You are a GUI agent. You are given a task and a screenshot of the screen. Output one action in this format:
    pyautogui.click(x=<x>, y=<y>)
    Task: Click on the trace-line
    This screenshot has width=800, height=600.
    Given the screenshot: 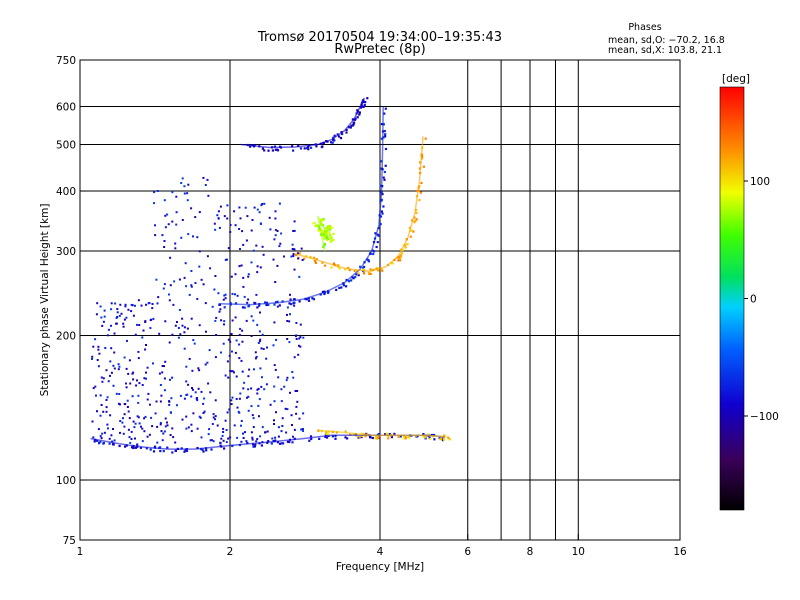 What is the action you would take?
    pyautogui.click(x=383, y=433)
    